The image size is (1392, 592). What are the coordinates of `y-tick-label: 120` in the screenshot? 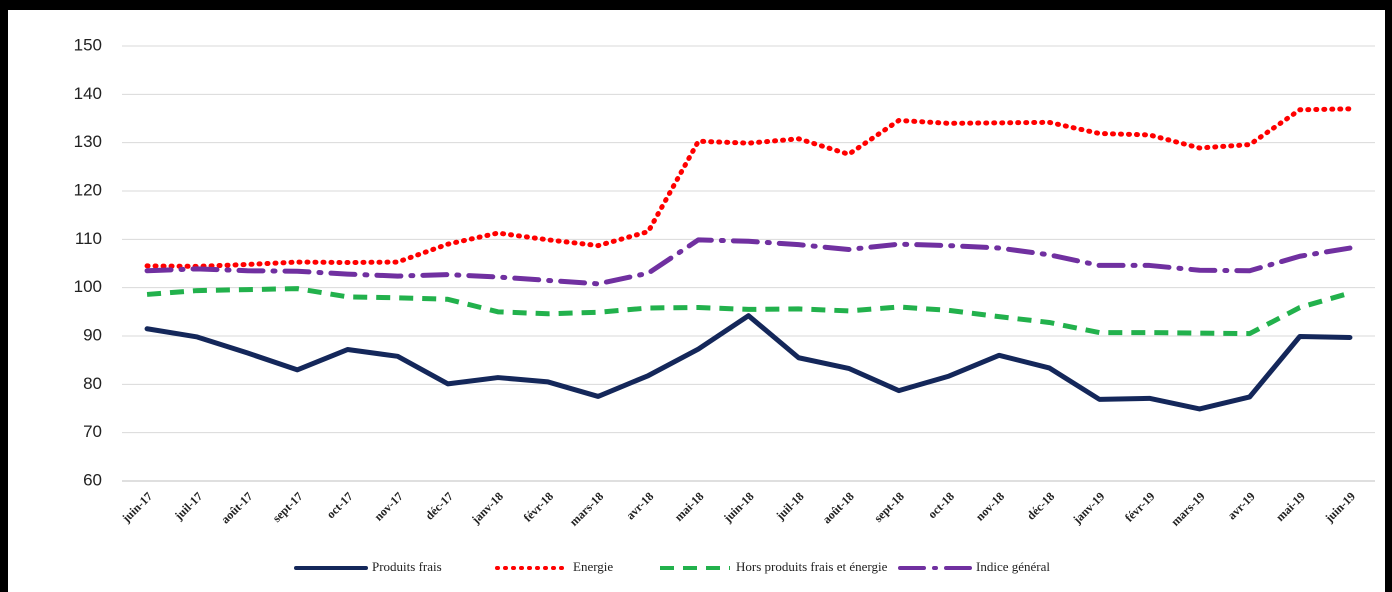 It's located at (88, 189).